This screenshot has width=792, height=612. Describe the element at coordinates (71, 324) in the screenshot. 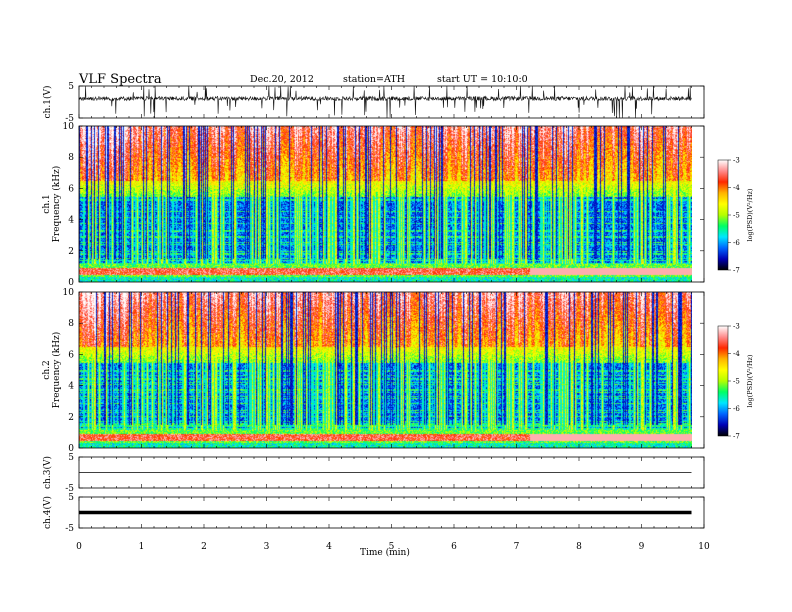

I see `spec2-ytick-label: 8` at that location.